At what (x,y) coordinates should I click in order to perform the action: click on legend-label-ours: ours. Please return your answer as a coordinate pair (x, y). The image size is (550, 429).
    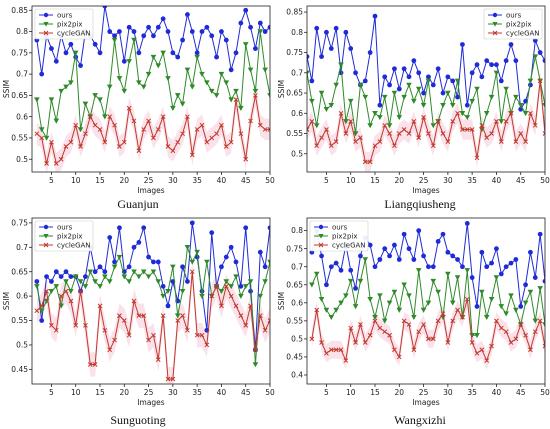
    Looking at the image, I should click on (65, 16).